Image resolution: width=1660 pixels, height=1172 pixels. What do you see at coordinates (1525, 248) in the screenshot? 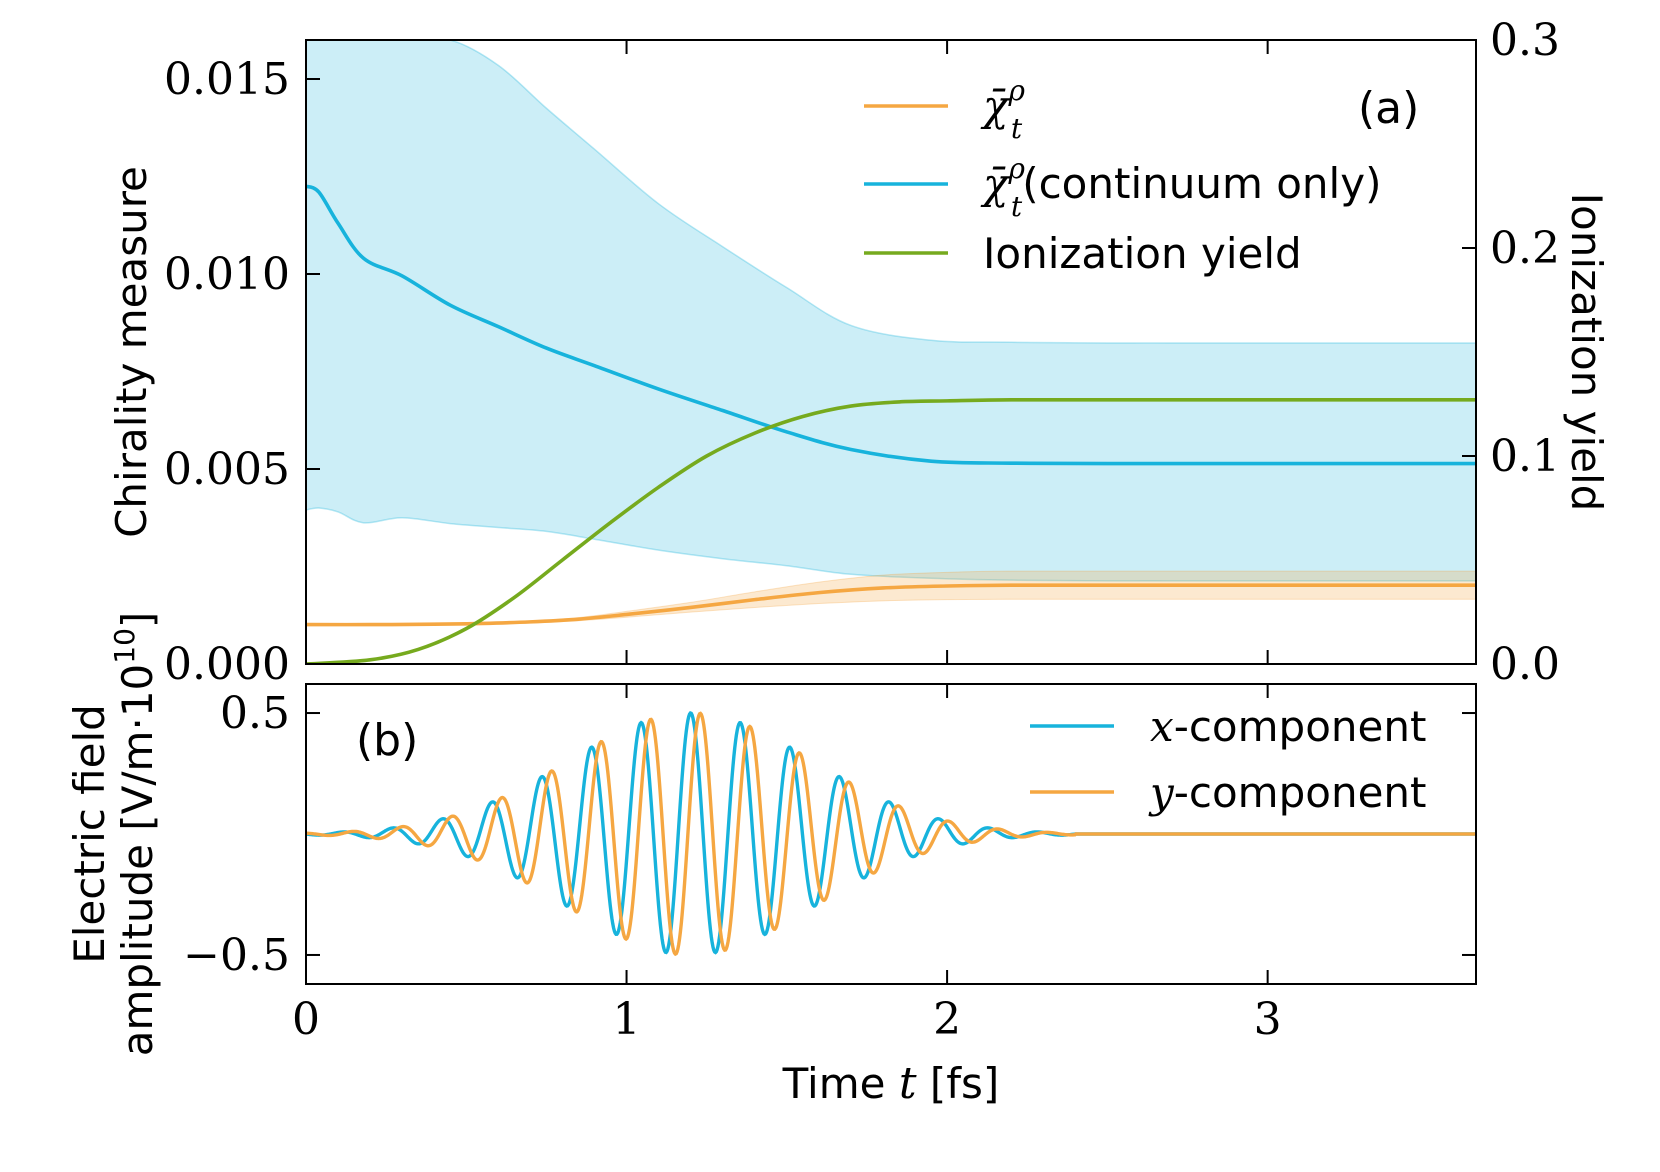
I see `y-right-tick-label: 0.2` at bounding box center [1525, 248].